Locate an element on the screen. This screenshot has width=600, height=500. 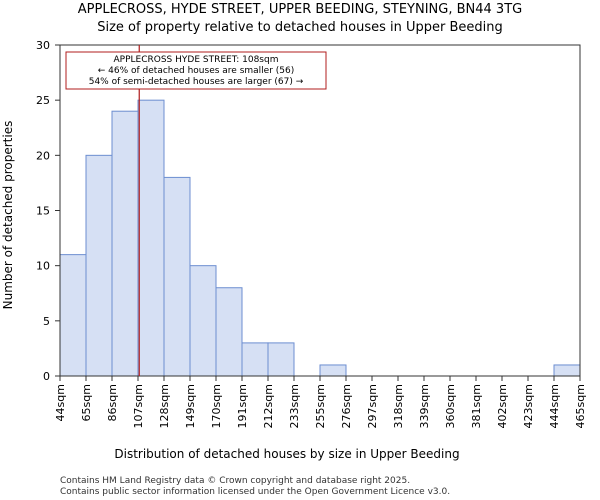
y-tick-label: 30 is located at coordinates (43, 45).